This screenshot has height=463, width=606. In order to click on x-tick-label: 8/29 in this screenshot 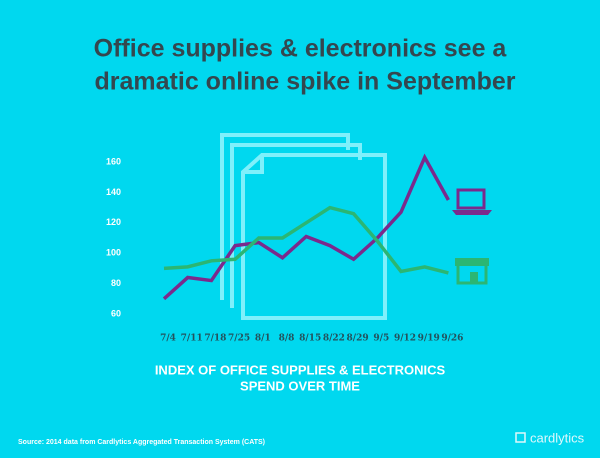, I will do `click(358, 339)`.